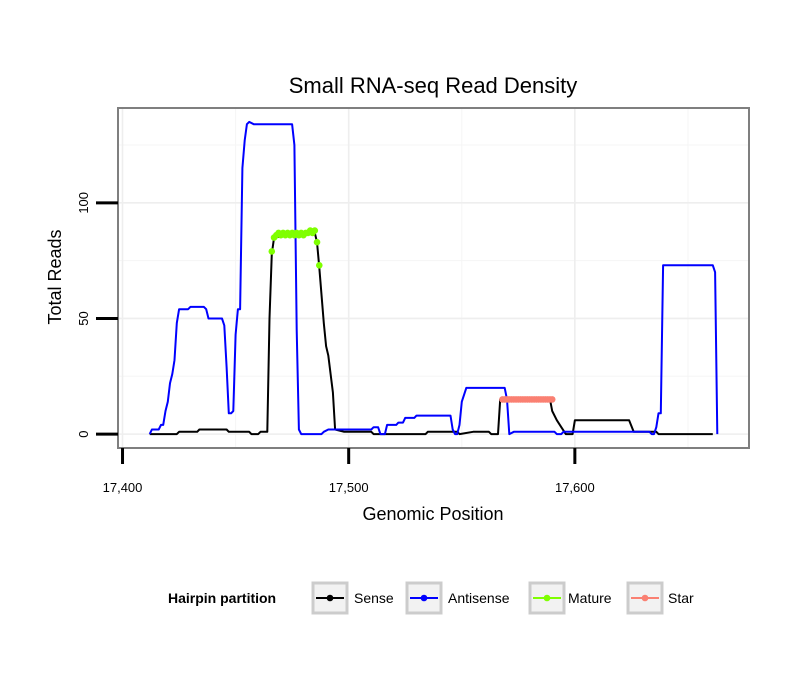 The image size is (810, 690). What do you see at coordinates (645, 598) in the screenshot?
I see `legend-key-point-star` at bounding box center [645, 598].